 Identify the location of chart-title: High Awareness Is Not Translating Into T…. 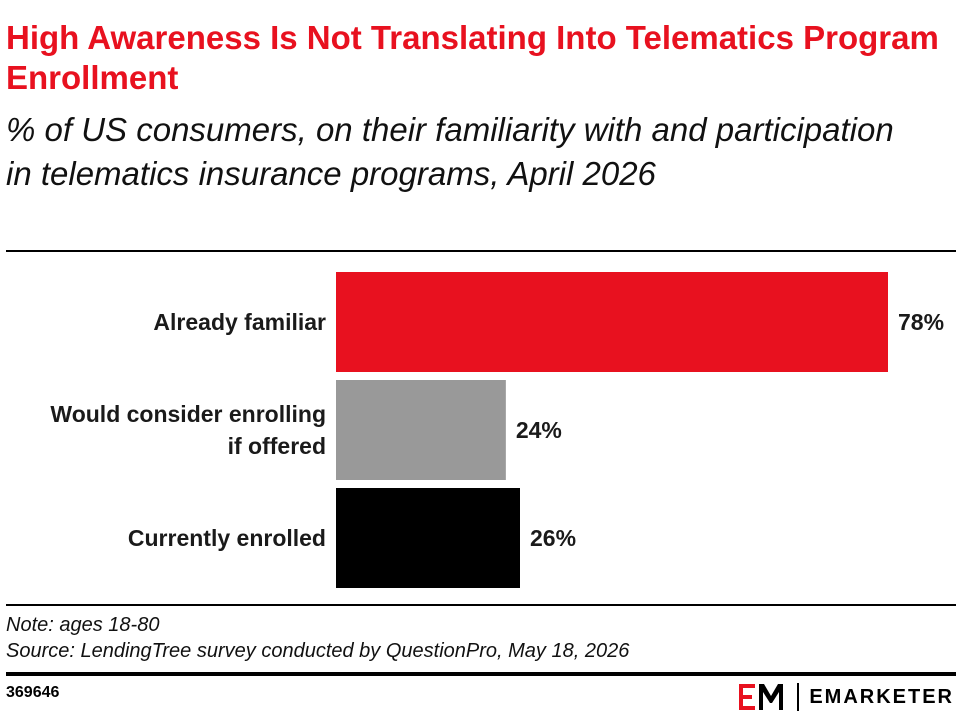
(472, 57).